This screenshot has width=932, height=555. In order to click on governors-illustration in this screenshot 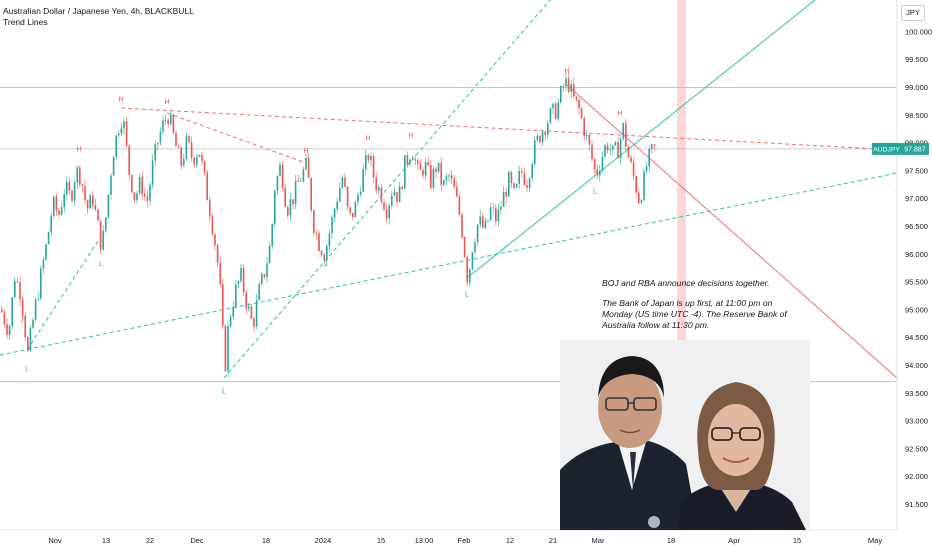, I will do `click(685, 435)`.